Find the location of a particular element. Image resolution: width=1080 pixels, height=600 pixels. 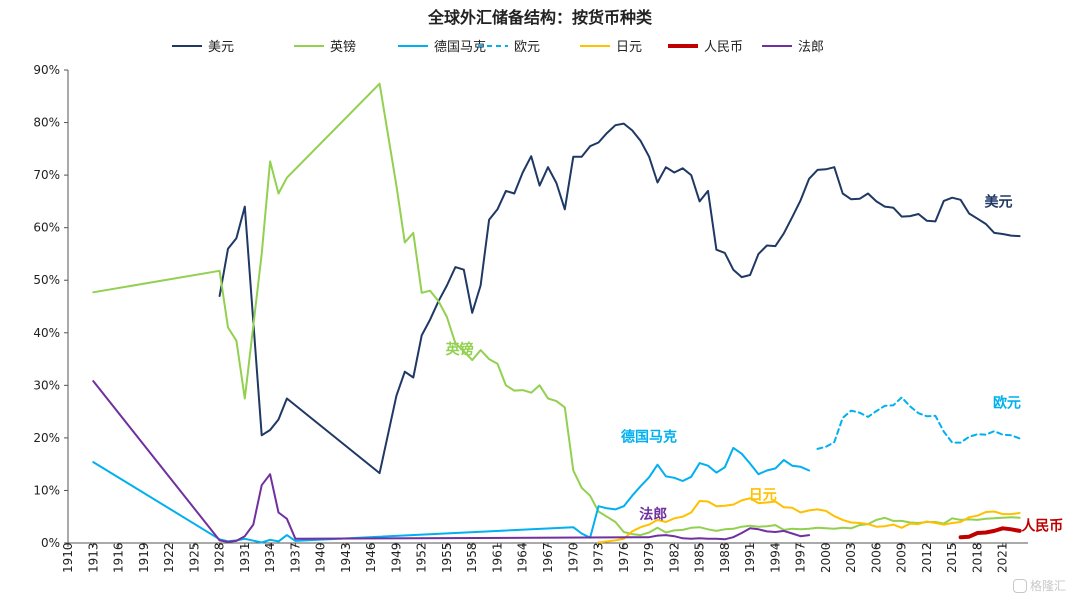

x-tick-label: 2003 is located at coordinates (851, 557).